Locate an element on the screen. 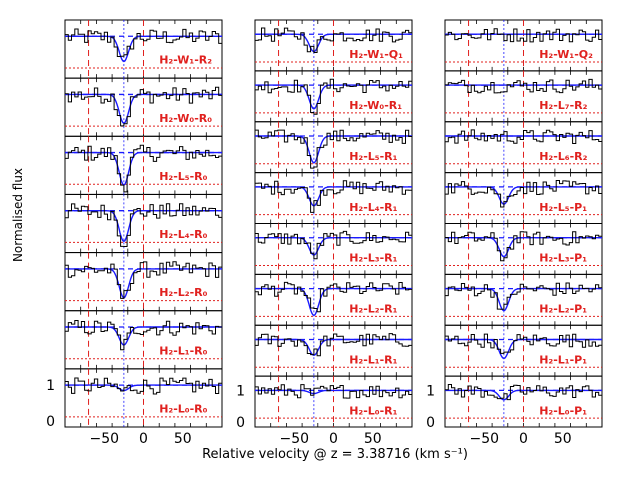  spectrum-panel: H₂-L₂-R₀ is located at coordinates (143, 282).